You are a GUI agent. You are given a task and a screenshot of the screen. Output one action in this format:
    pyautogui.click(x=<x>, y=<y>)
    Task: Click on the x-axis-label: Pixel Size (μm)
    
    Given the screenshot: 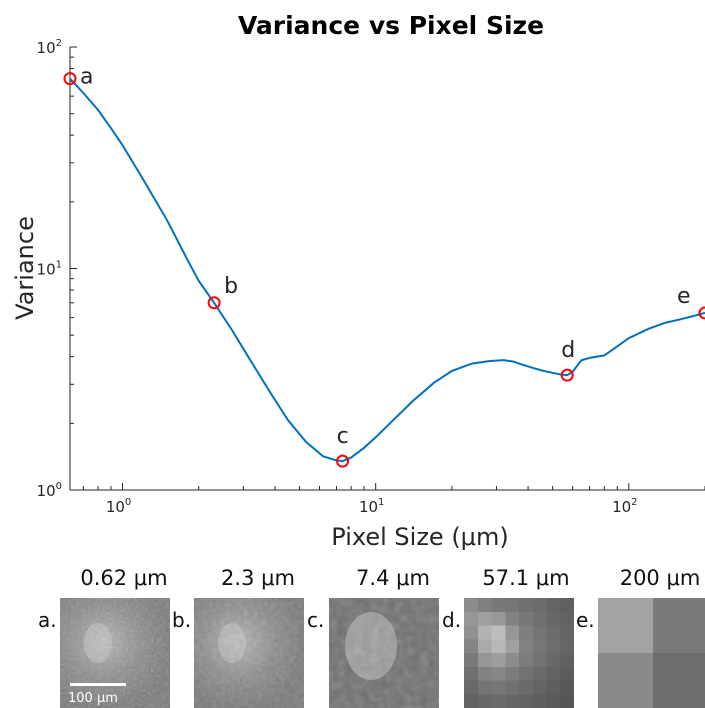 What is the action you would take?
    pyautogui.click(x=419, y=537)
    